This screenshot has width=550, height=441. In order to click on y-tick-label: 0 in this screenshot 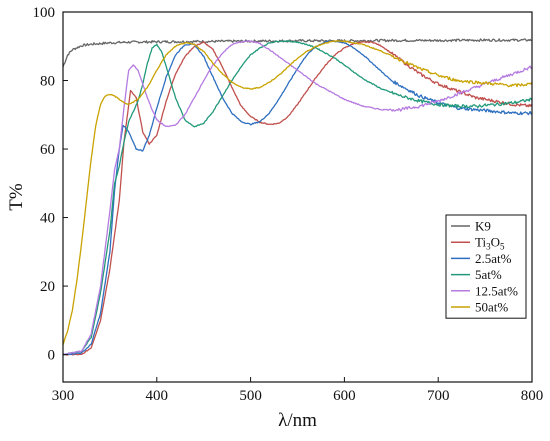, I will do `click(52, 356)`.